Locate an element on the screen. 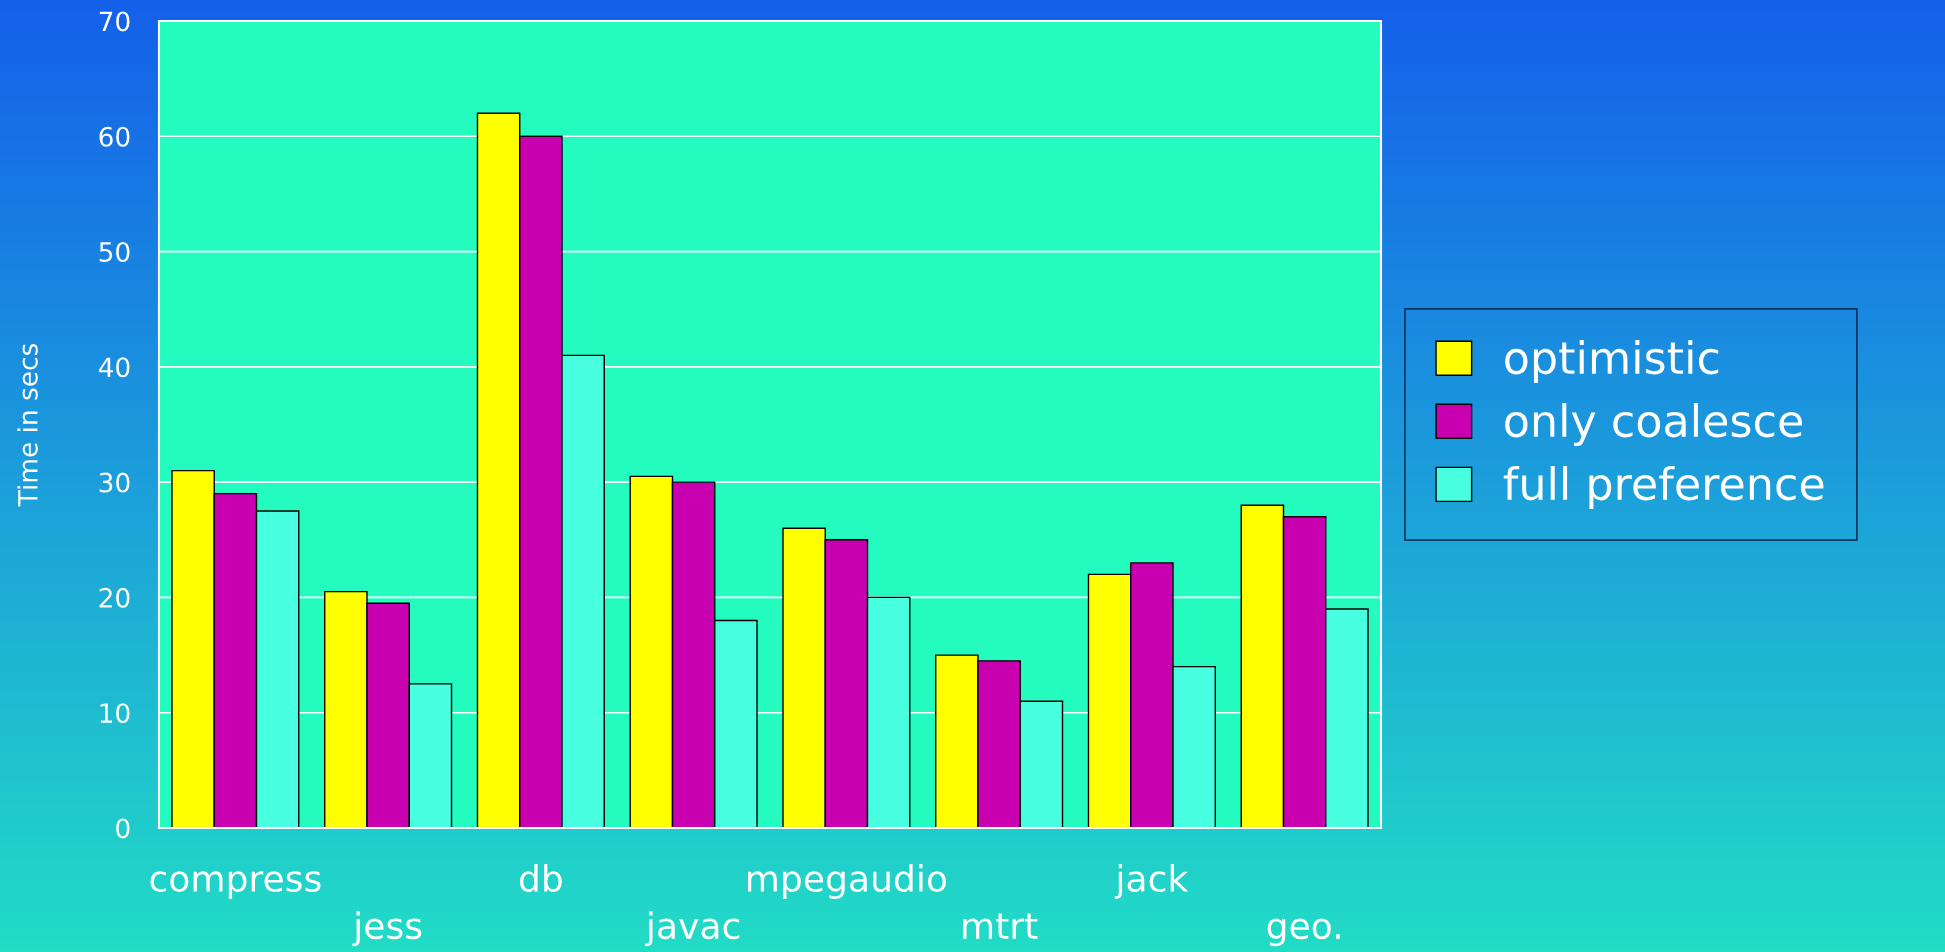 Image resolution: width=1945 pixels, height=952 pixels. y-tick-label: 50 is located at coordinates (114, 252).